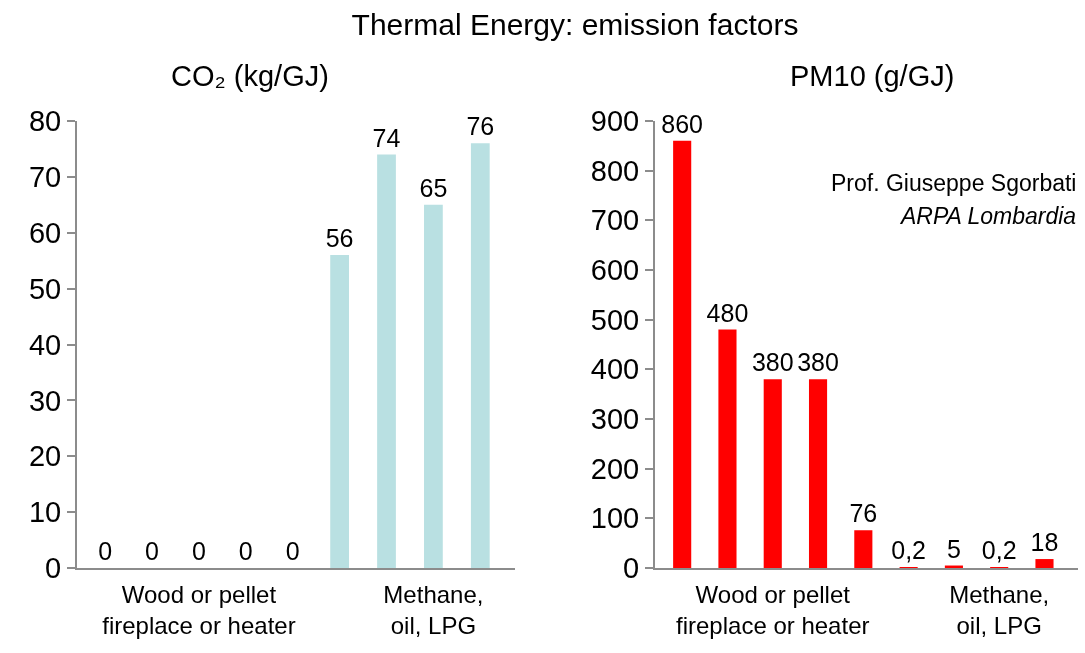  Describe the element at coordinates (575, 24) in the screenshot. I see `text: Thermal Energy: emission factors` at that location.